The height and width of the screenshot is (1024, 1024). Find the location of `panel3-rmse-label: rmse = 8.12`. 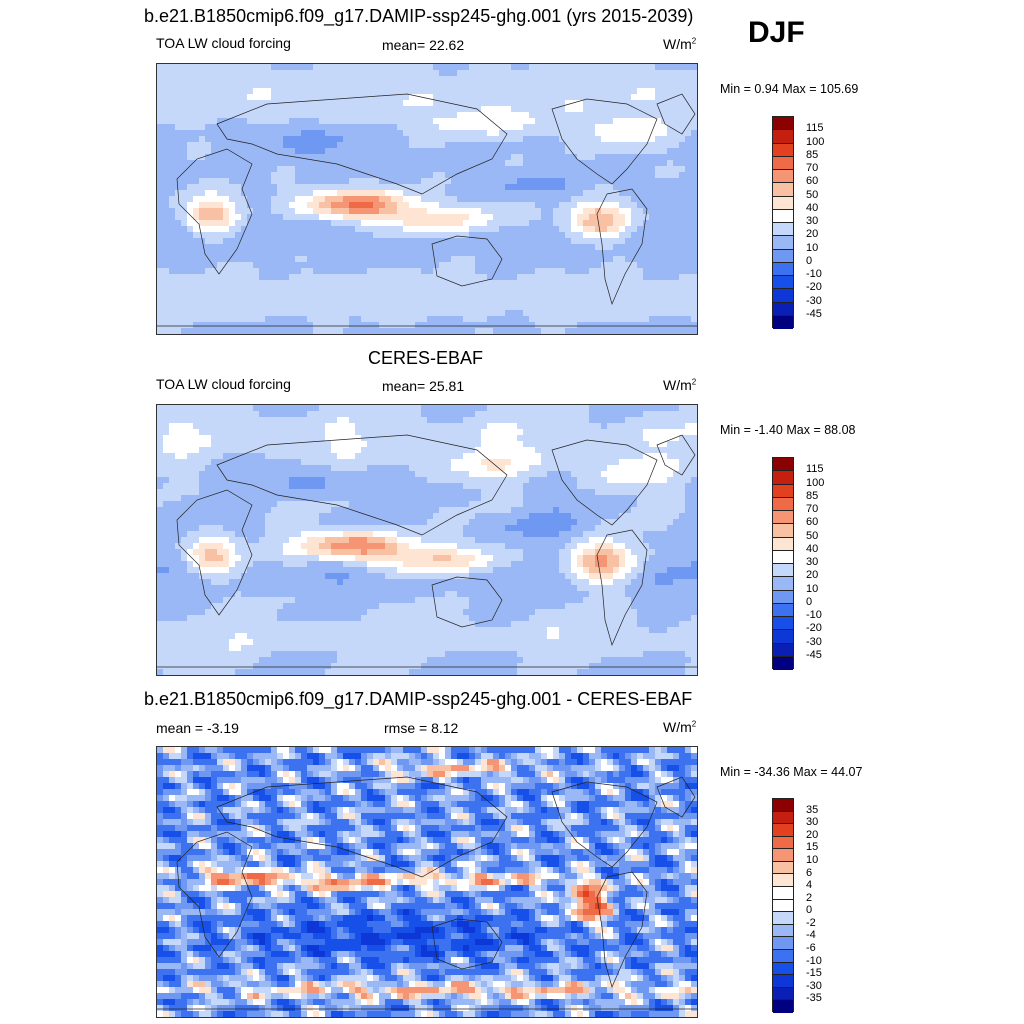

panel3-rmse-label: rmse = 8.12 is located at coordinates (421, 728).